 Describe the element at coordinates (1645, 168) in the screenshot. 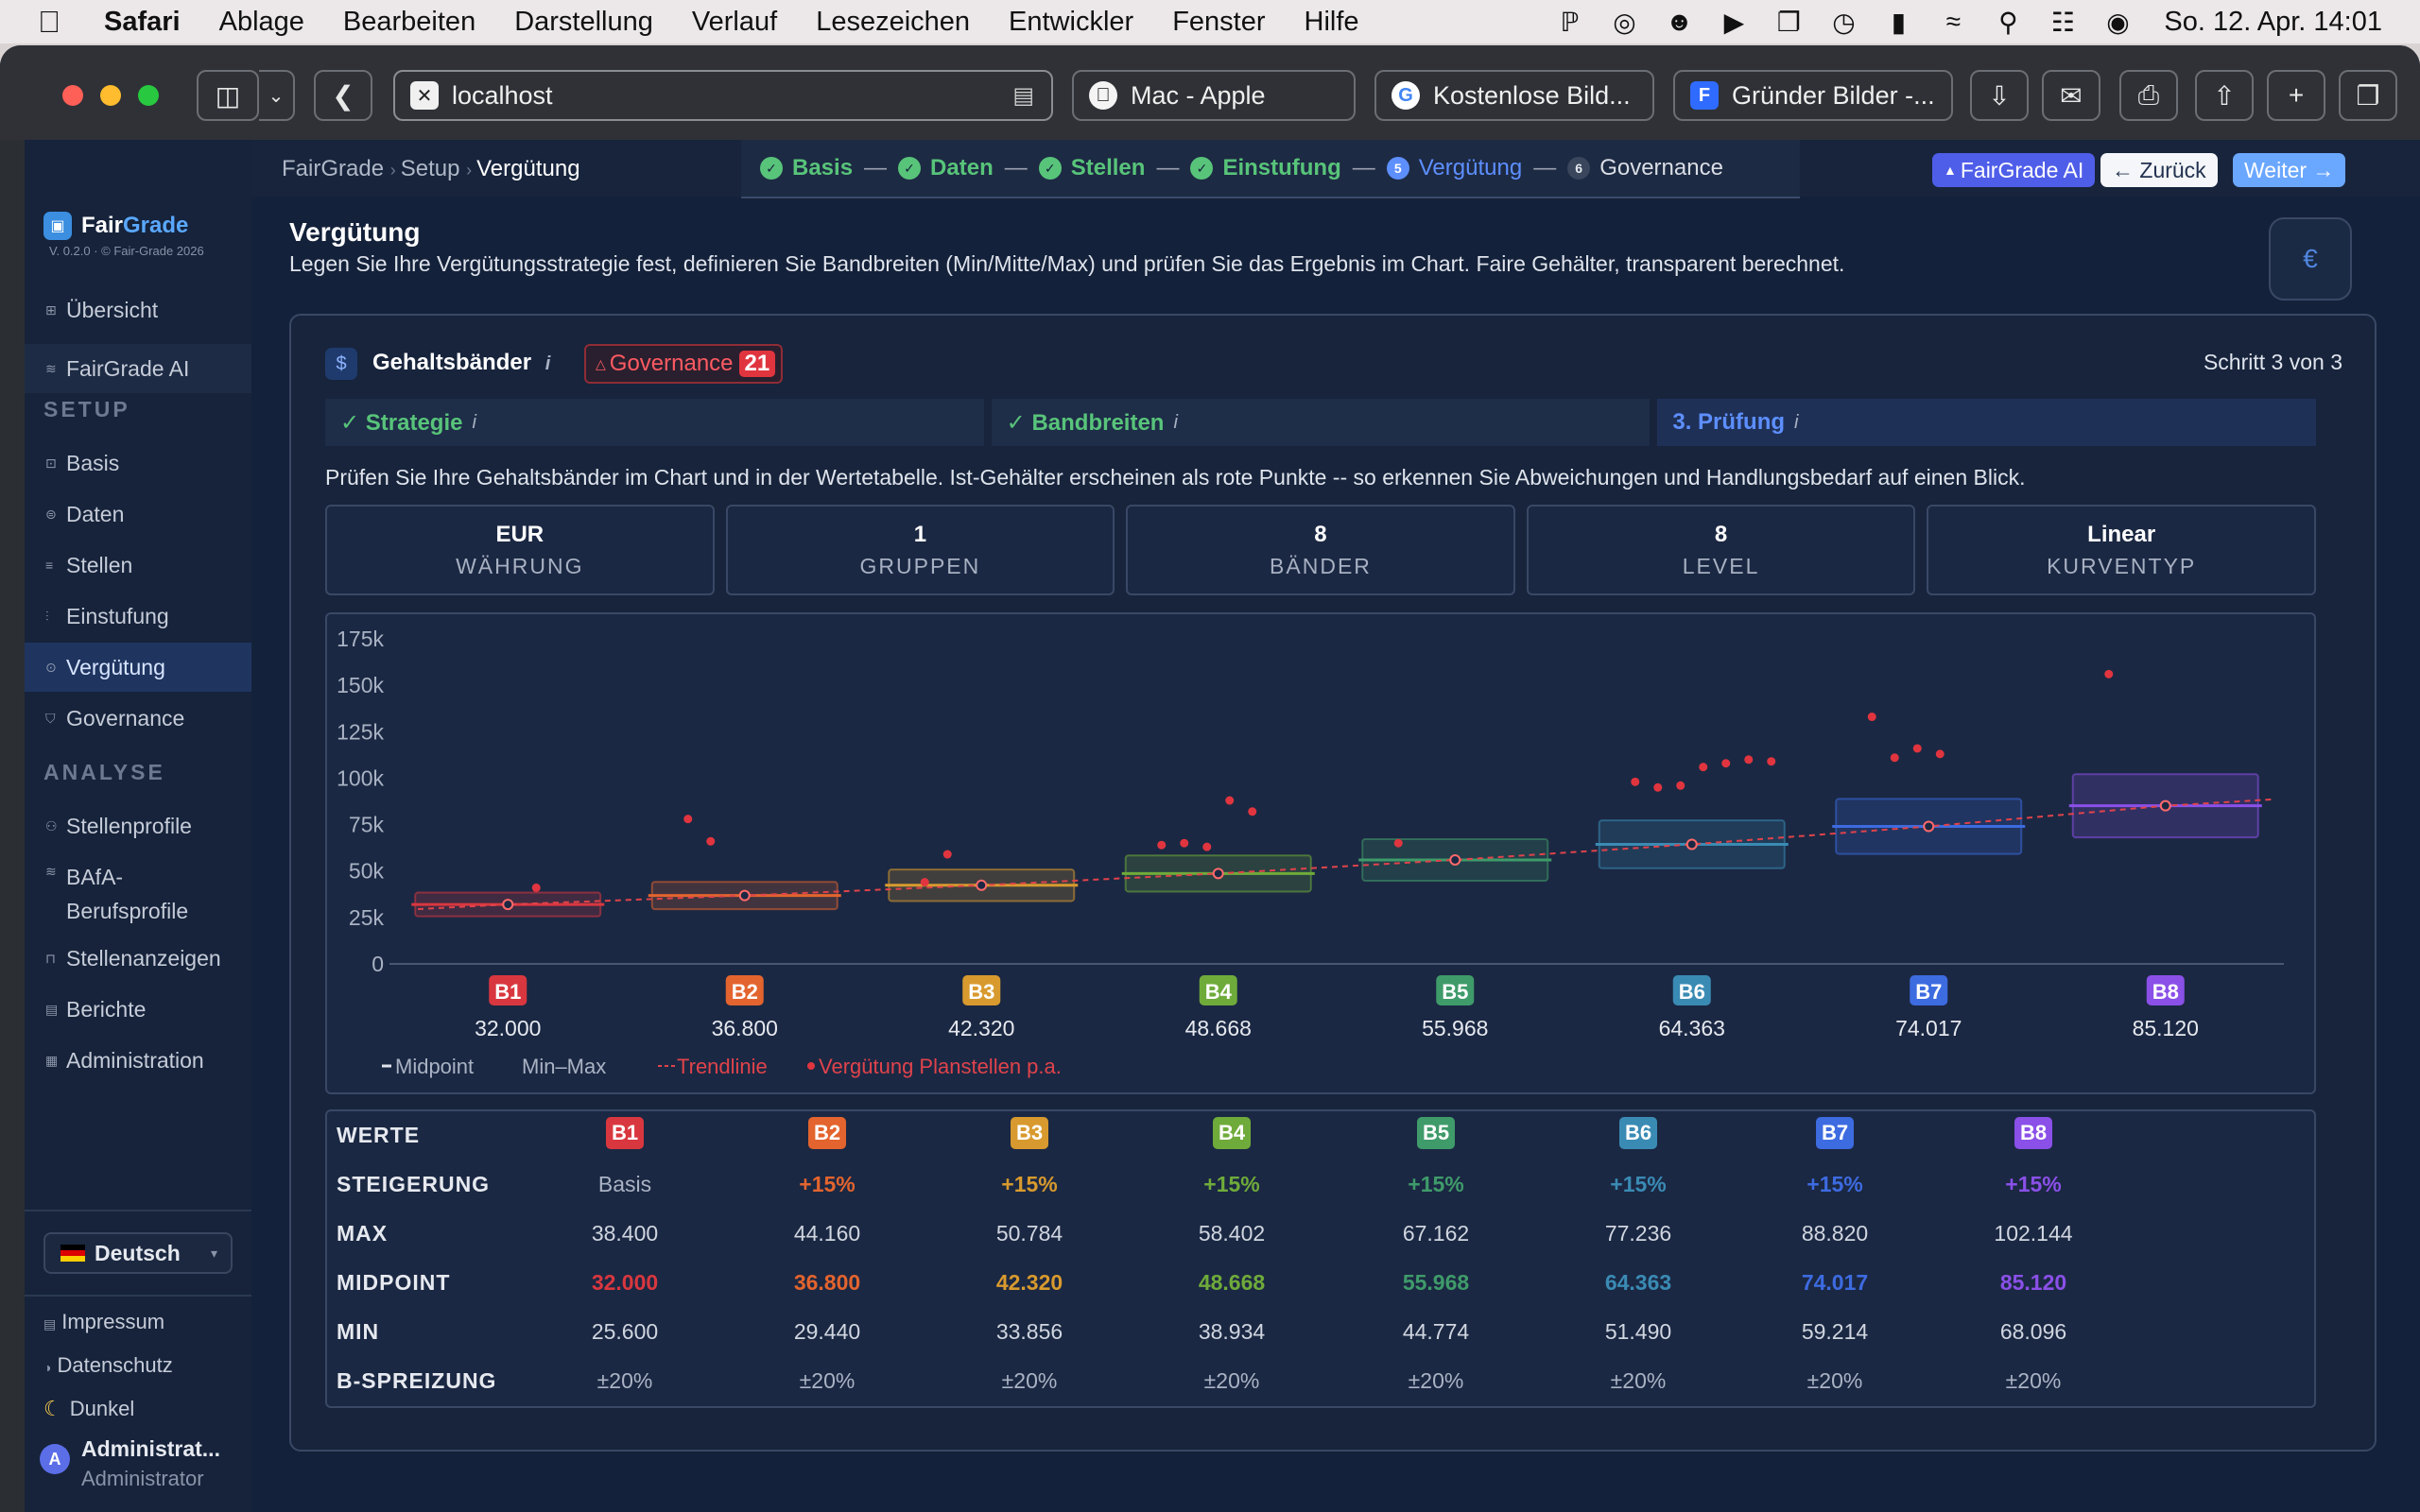

I see `wizard-step-governance: 6 Governance` at that location.